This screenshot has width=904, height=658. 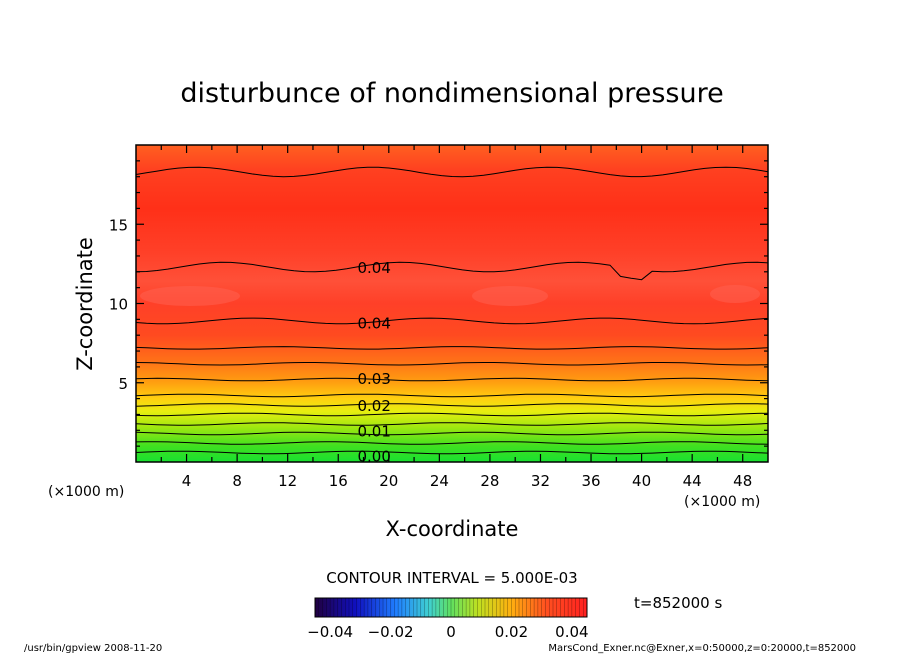 I want to click on contour-label: 0.03, so click(x=373, y=379).